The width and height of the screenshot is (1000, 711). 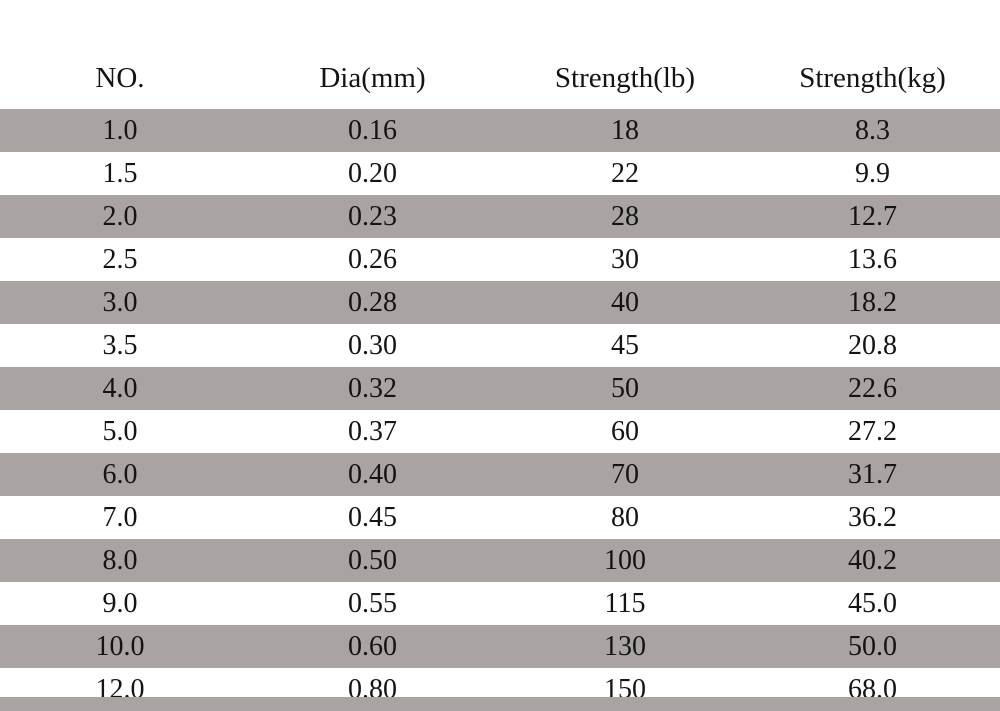 I want to click on col-header-strength-kg: Strength(kg), so click(x=872, y=54).